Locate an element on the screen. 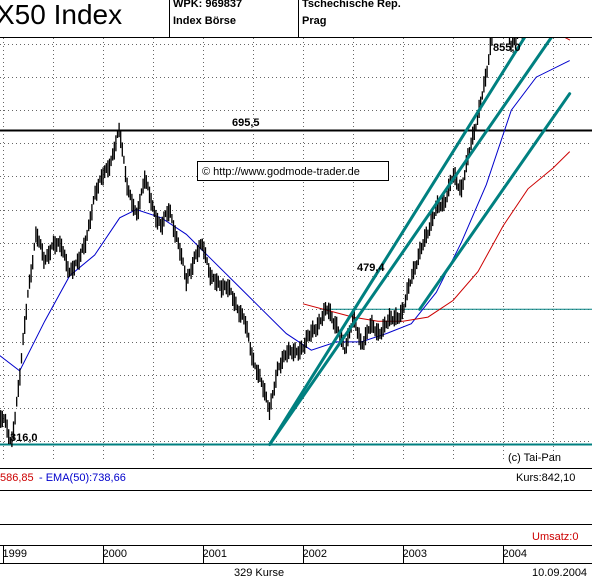  ema-legend: 586,85 is located at coordinates (17, 478).